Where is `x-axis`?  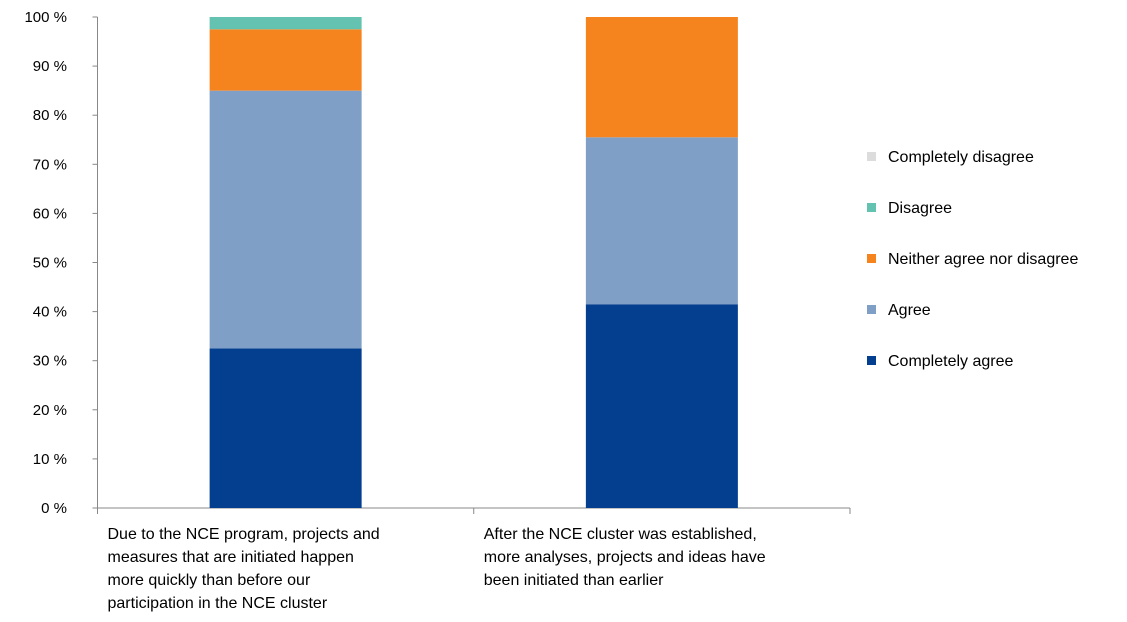 x-axis is located at coordinates (474, 510).